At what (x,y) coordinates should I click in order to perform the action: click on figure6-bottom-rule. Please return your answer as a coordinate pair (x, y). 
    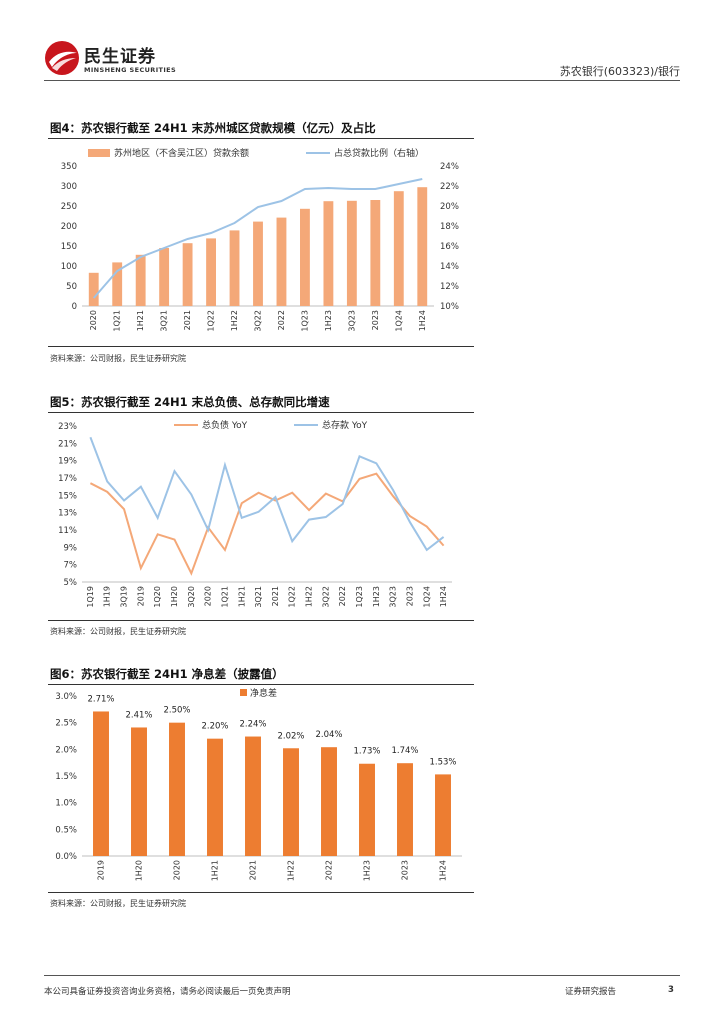
    Looking at the image, I should click on (261, 892).